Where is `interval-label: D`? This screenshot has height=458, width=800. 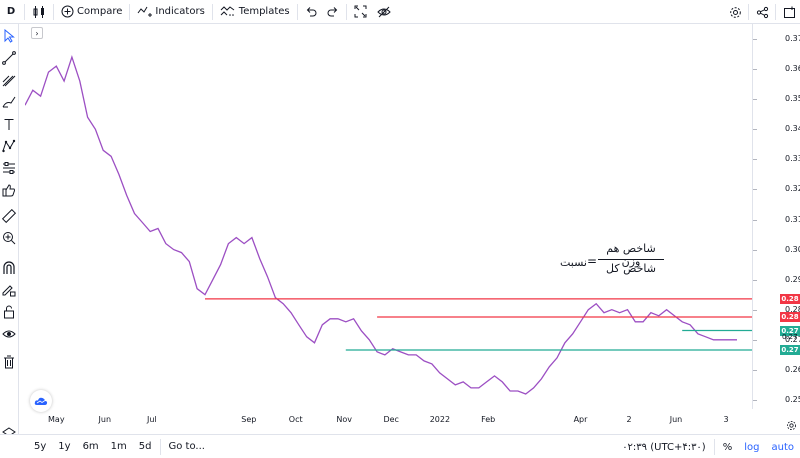 interval-label: D is located at coordinates (11, 11).